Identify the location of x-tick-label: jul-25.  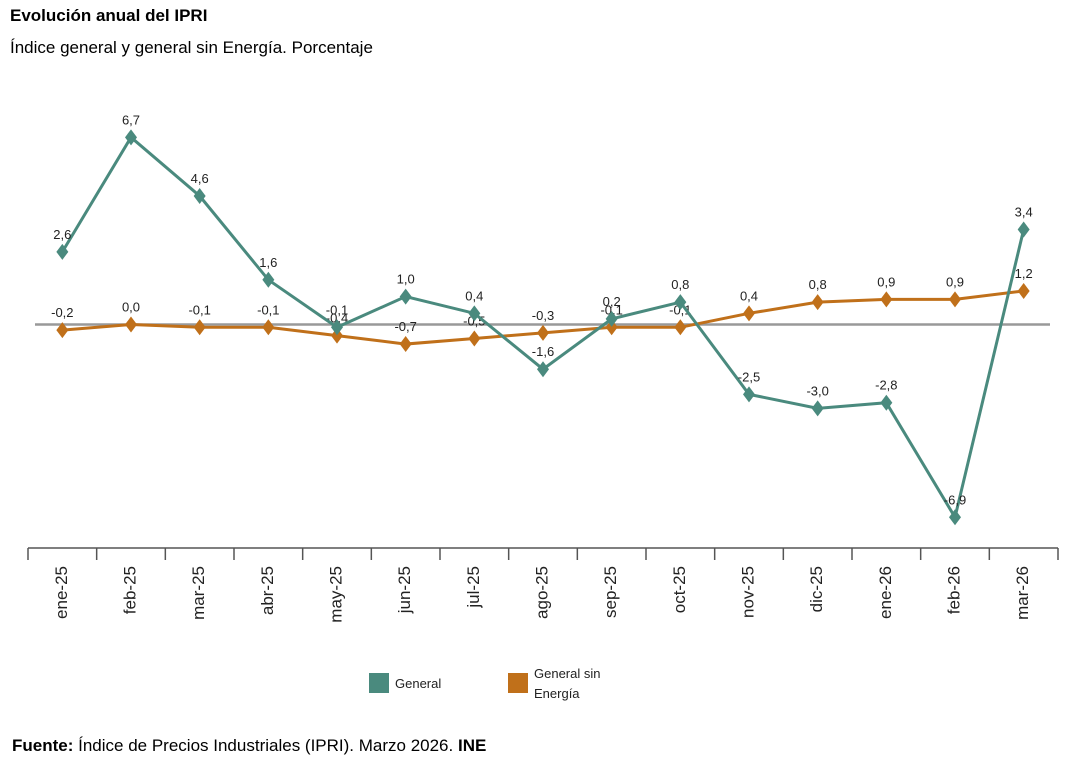
(473, 587).